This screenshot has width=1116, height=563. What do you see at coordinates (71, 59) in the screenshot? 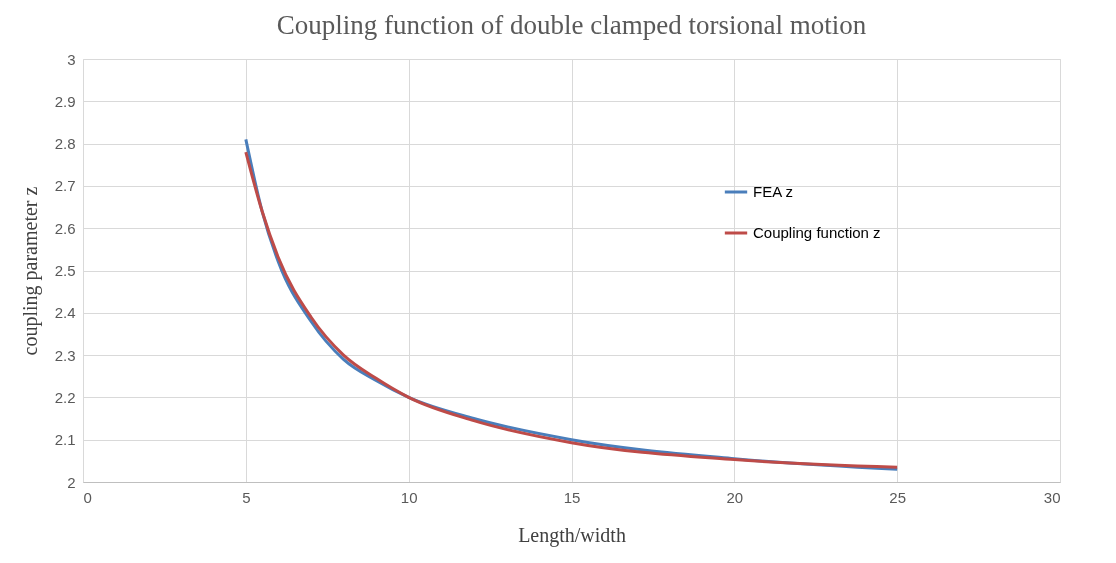
I see `y-tick-label: 3` at bounding box center [71, 59].